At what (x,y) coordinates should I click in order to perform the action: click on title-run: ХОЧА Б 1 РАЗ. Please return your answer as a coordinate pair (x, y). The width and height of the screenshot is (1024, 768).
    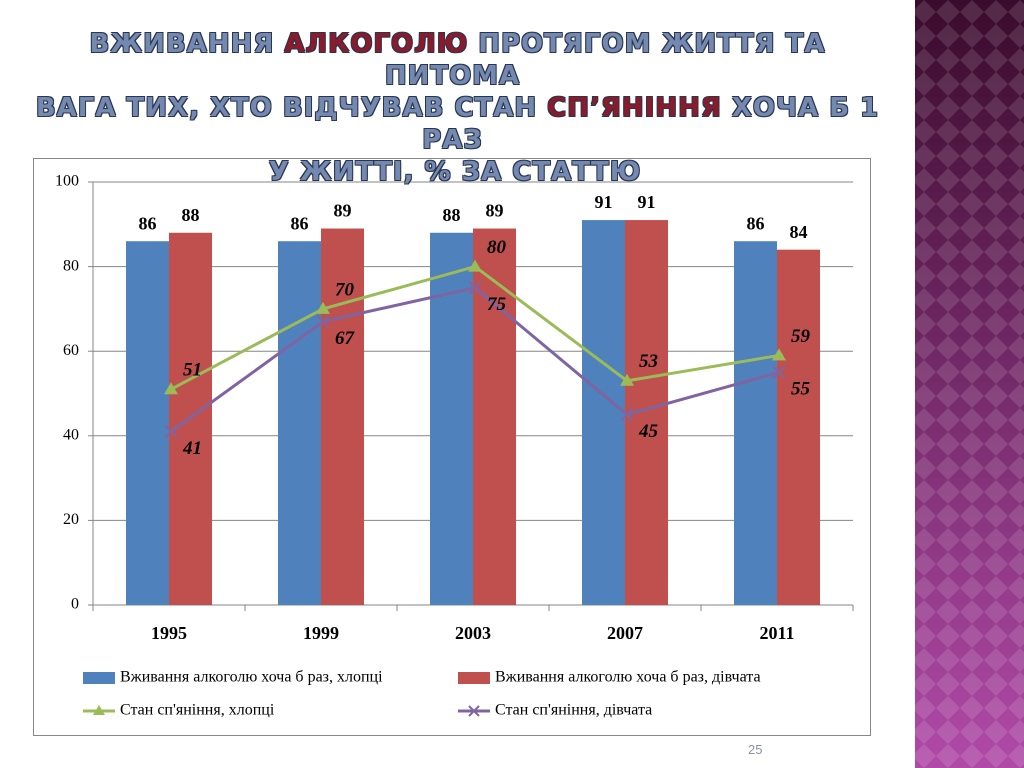
    Looking at the image, I should click on (651, 124).